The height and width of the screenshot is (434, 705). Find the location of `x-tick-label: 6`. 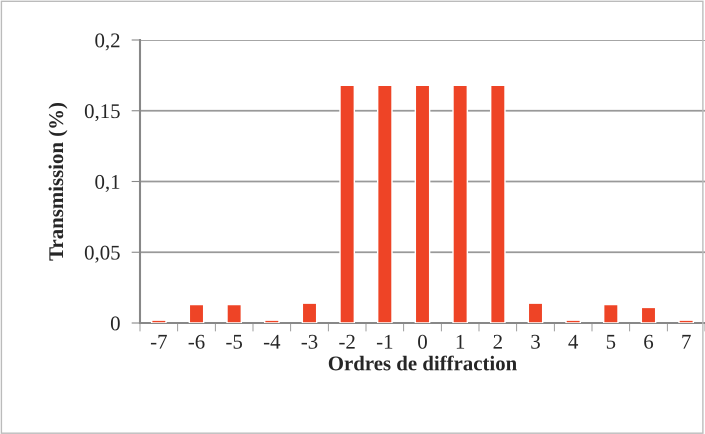

x-tick-label: 6 is located at coordinates (649, 341).